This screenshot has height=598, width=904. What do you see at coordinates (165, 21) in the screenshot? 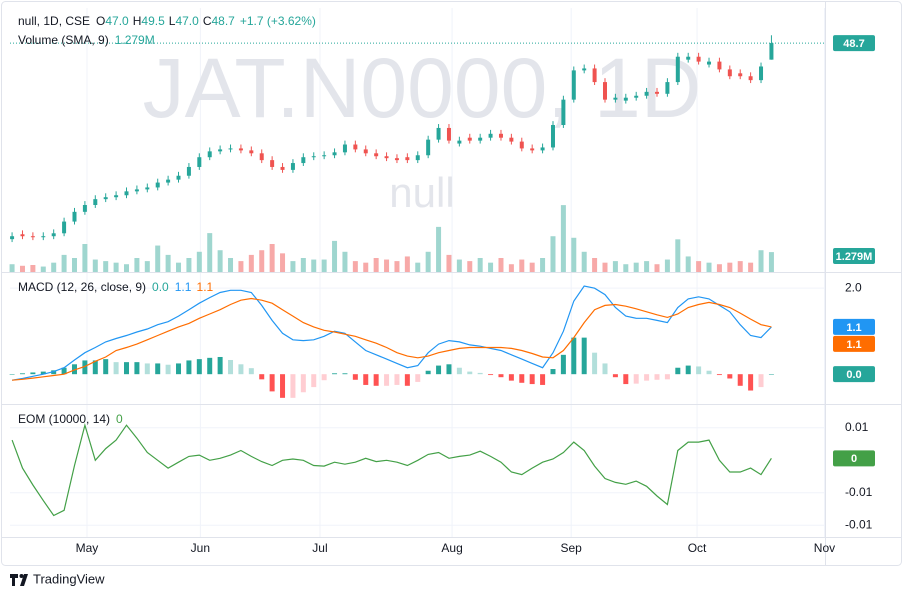
I see `ohlc: O47.0 H49.5 L47.0 C48.7` at bounding box center [165, 21].